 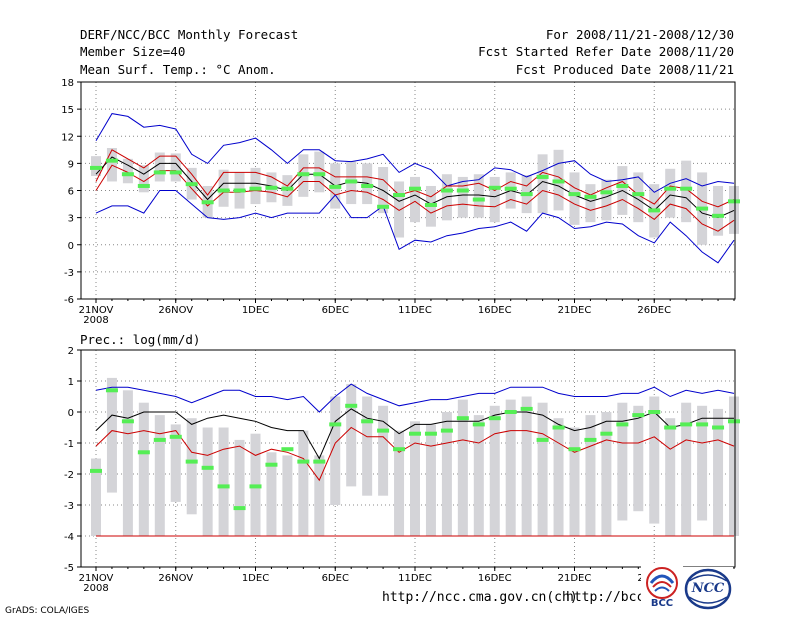 I want to click on bcc-logo: BCC, so click(x=662, y=588).